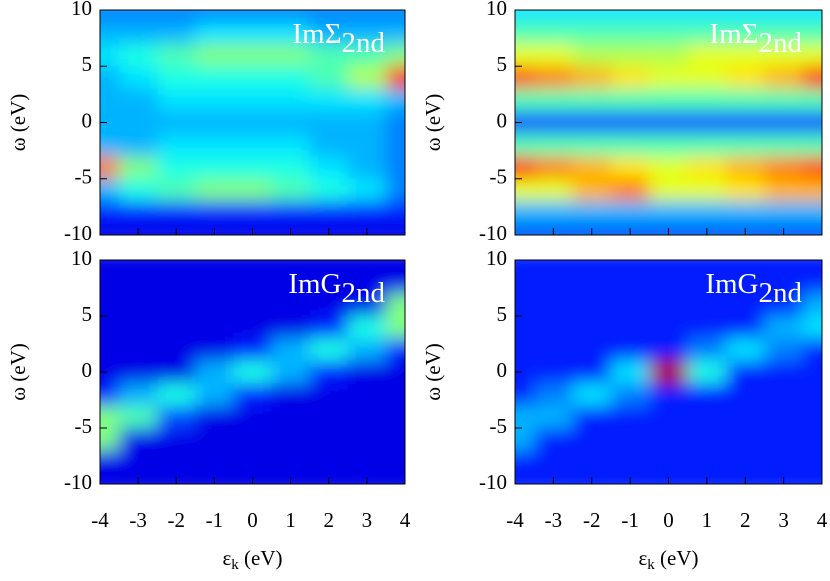 This screenshot has width=830, height=581. What do you see at coordinates (84, 426) in the screenshot?
I see `y-tick-label: -5` at bounding box center [84, 426].